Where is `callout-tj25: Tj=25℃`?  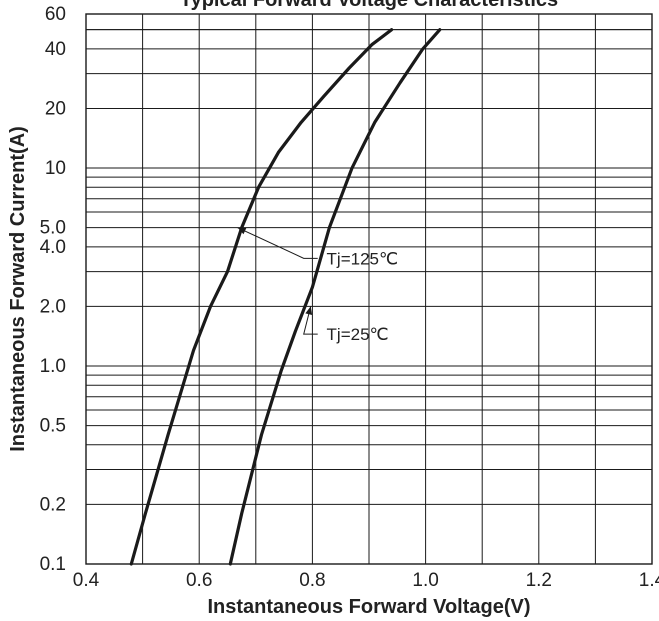 callout-tj25: Tj=25℃ is located at coordinates (358, 334).